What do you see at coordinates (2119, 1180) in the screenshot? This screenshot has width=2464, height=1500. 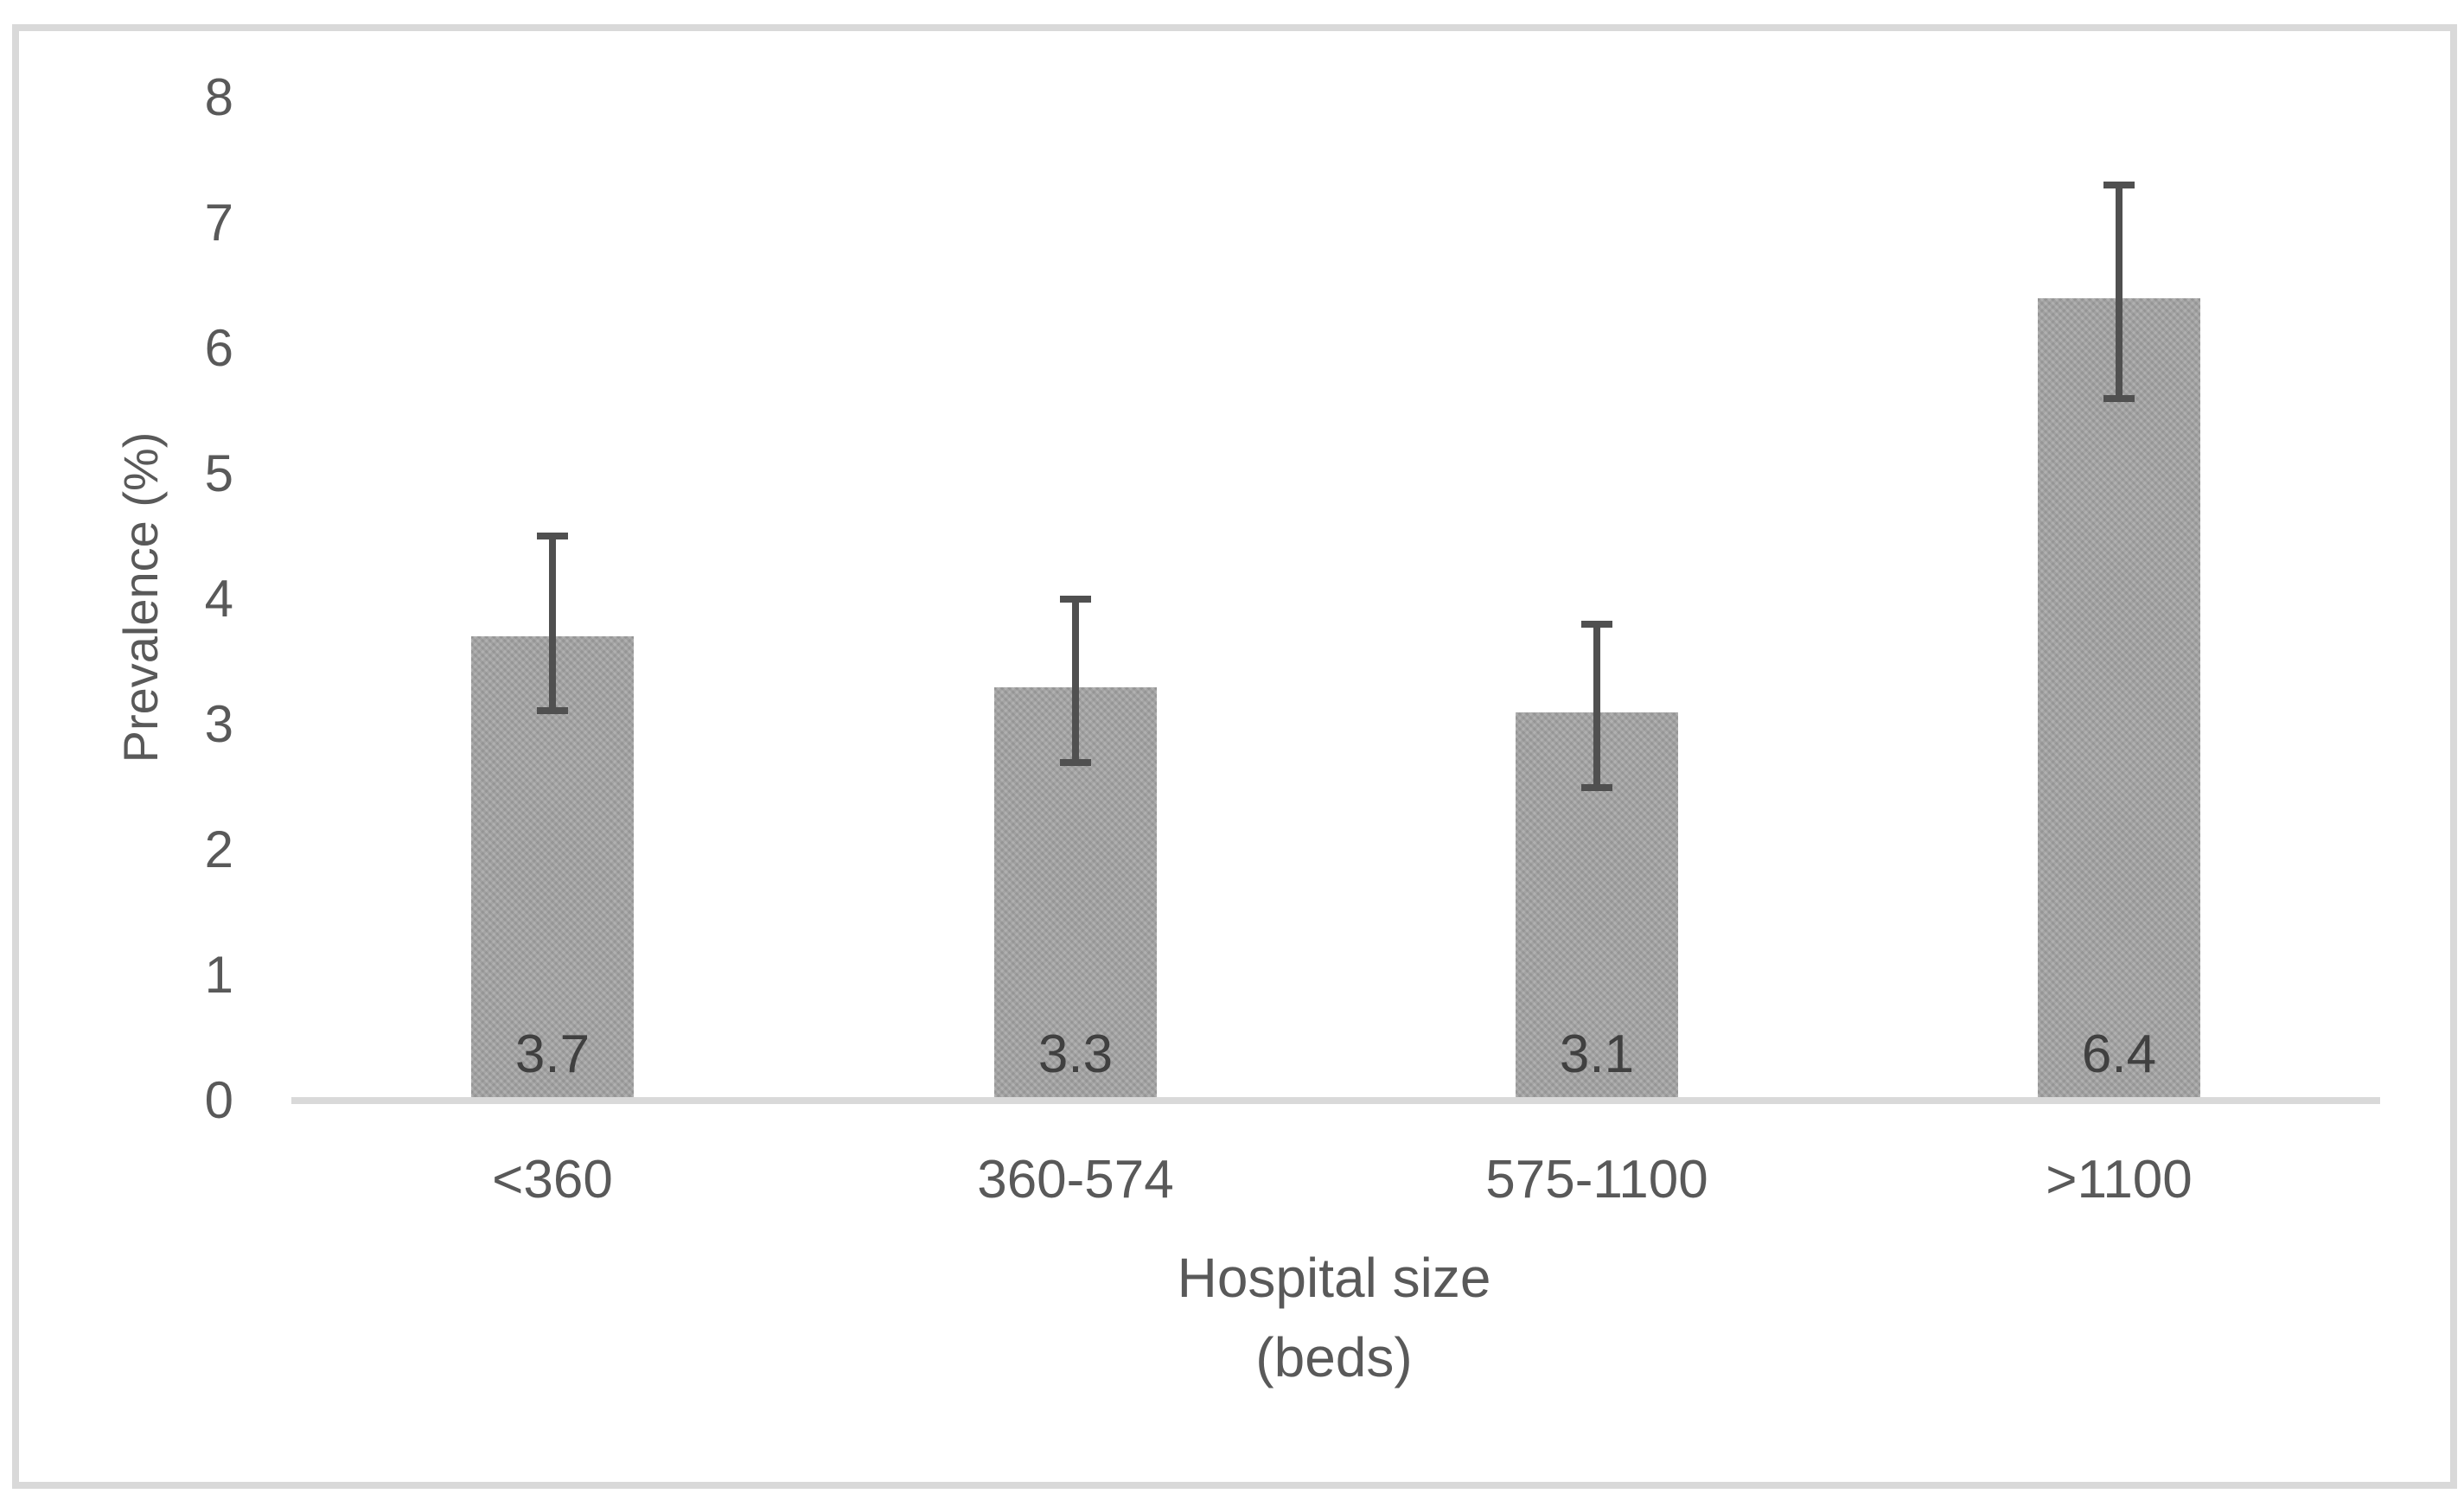 I see `x-tick-gt-1100: >1100` at bounding box center [2119, 1180].